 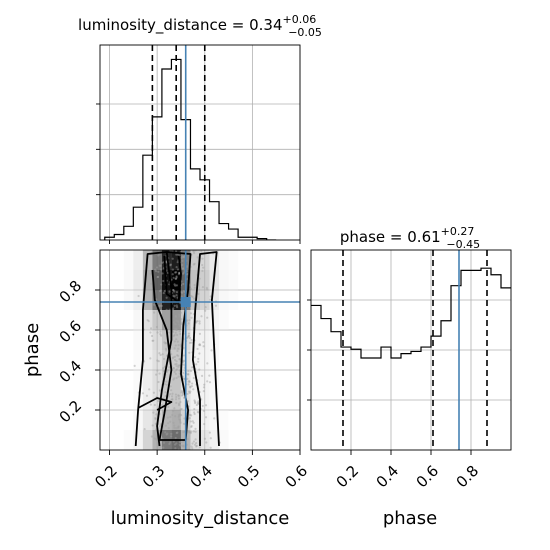 What do you see at coordinates (415, 350) in the screenshot?
I see `quantile-lines-phase` at bounding box center [415, 350].